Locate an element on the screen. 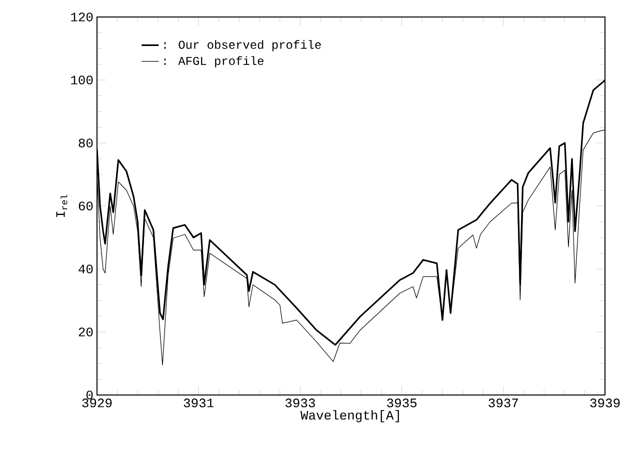  y-tick-label: 100 is located at coordinates (82, 80).